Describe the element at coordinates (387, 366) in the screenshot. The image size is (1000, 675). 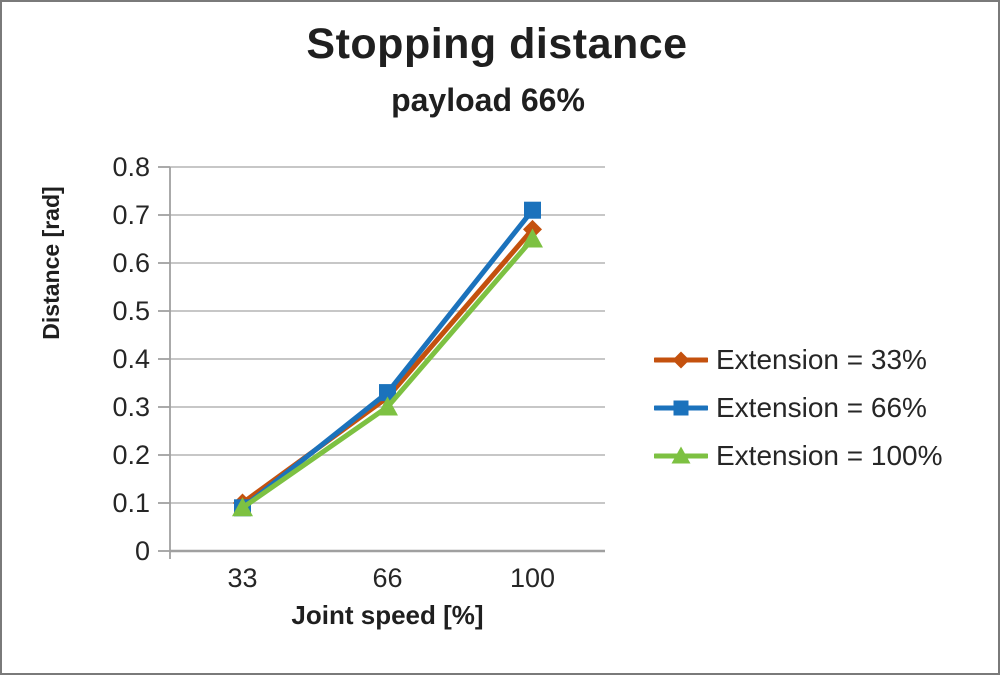
I see `series-line` at that location.